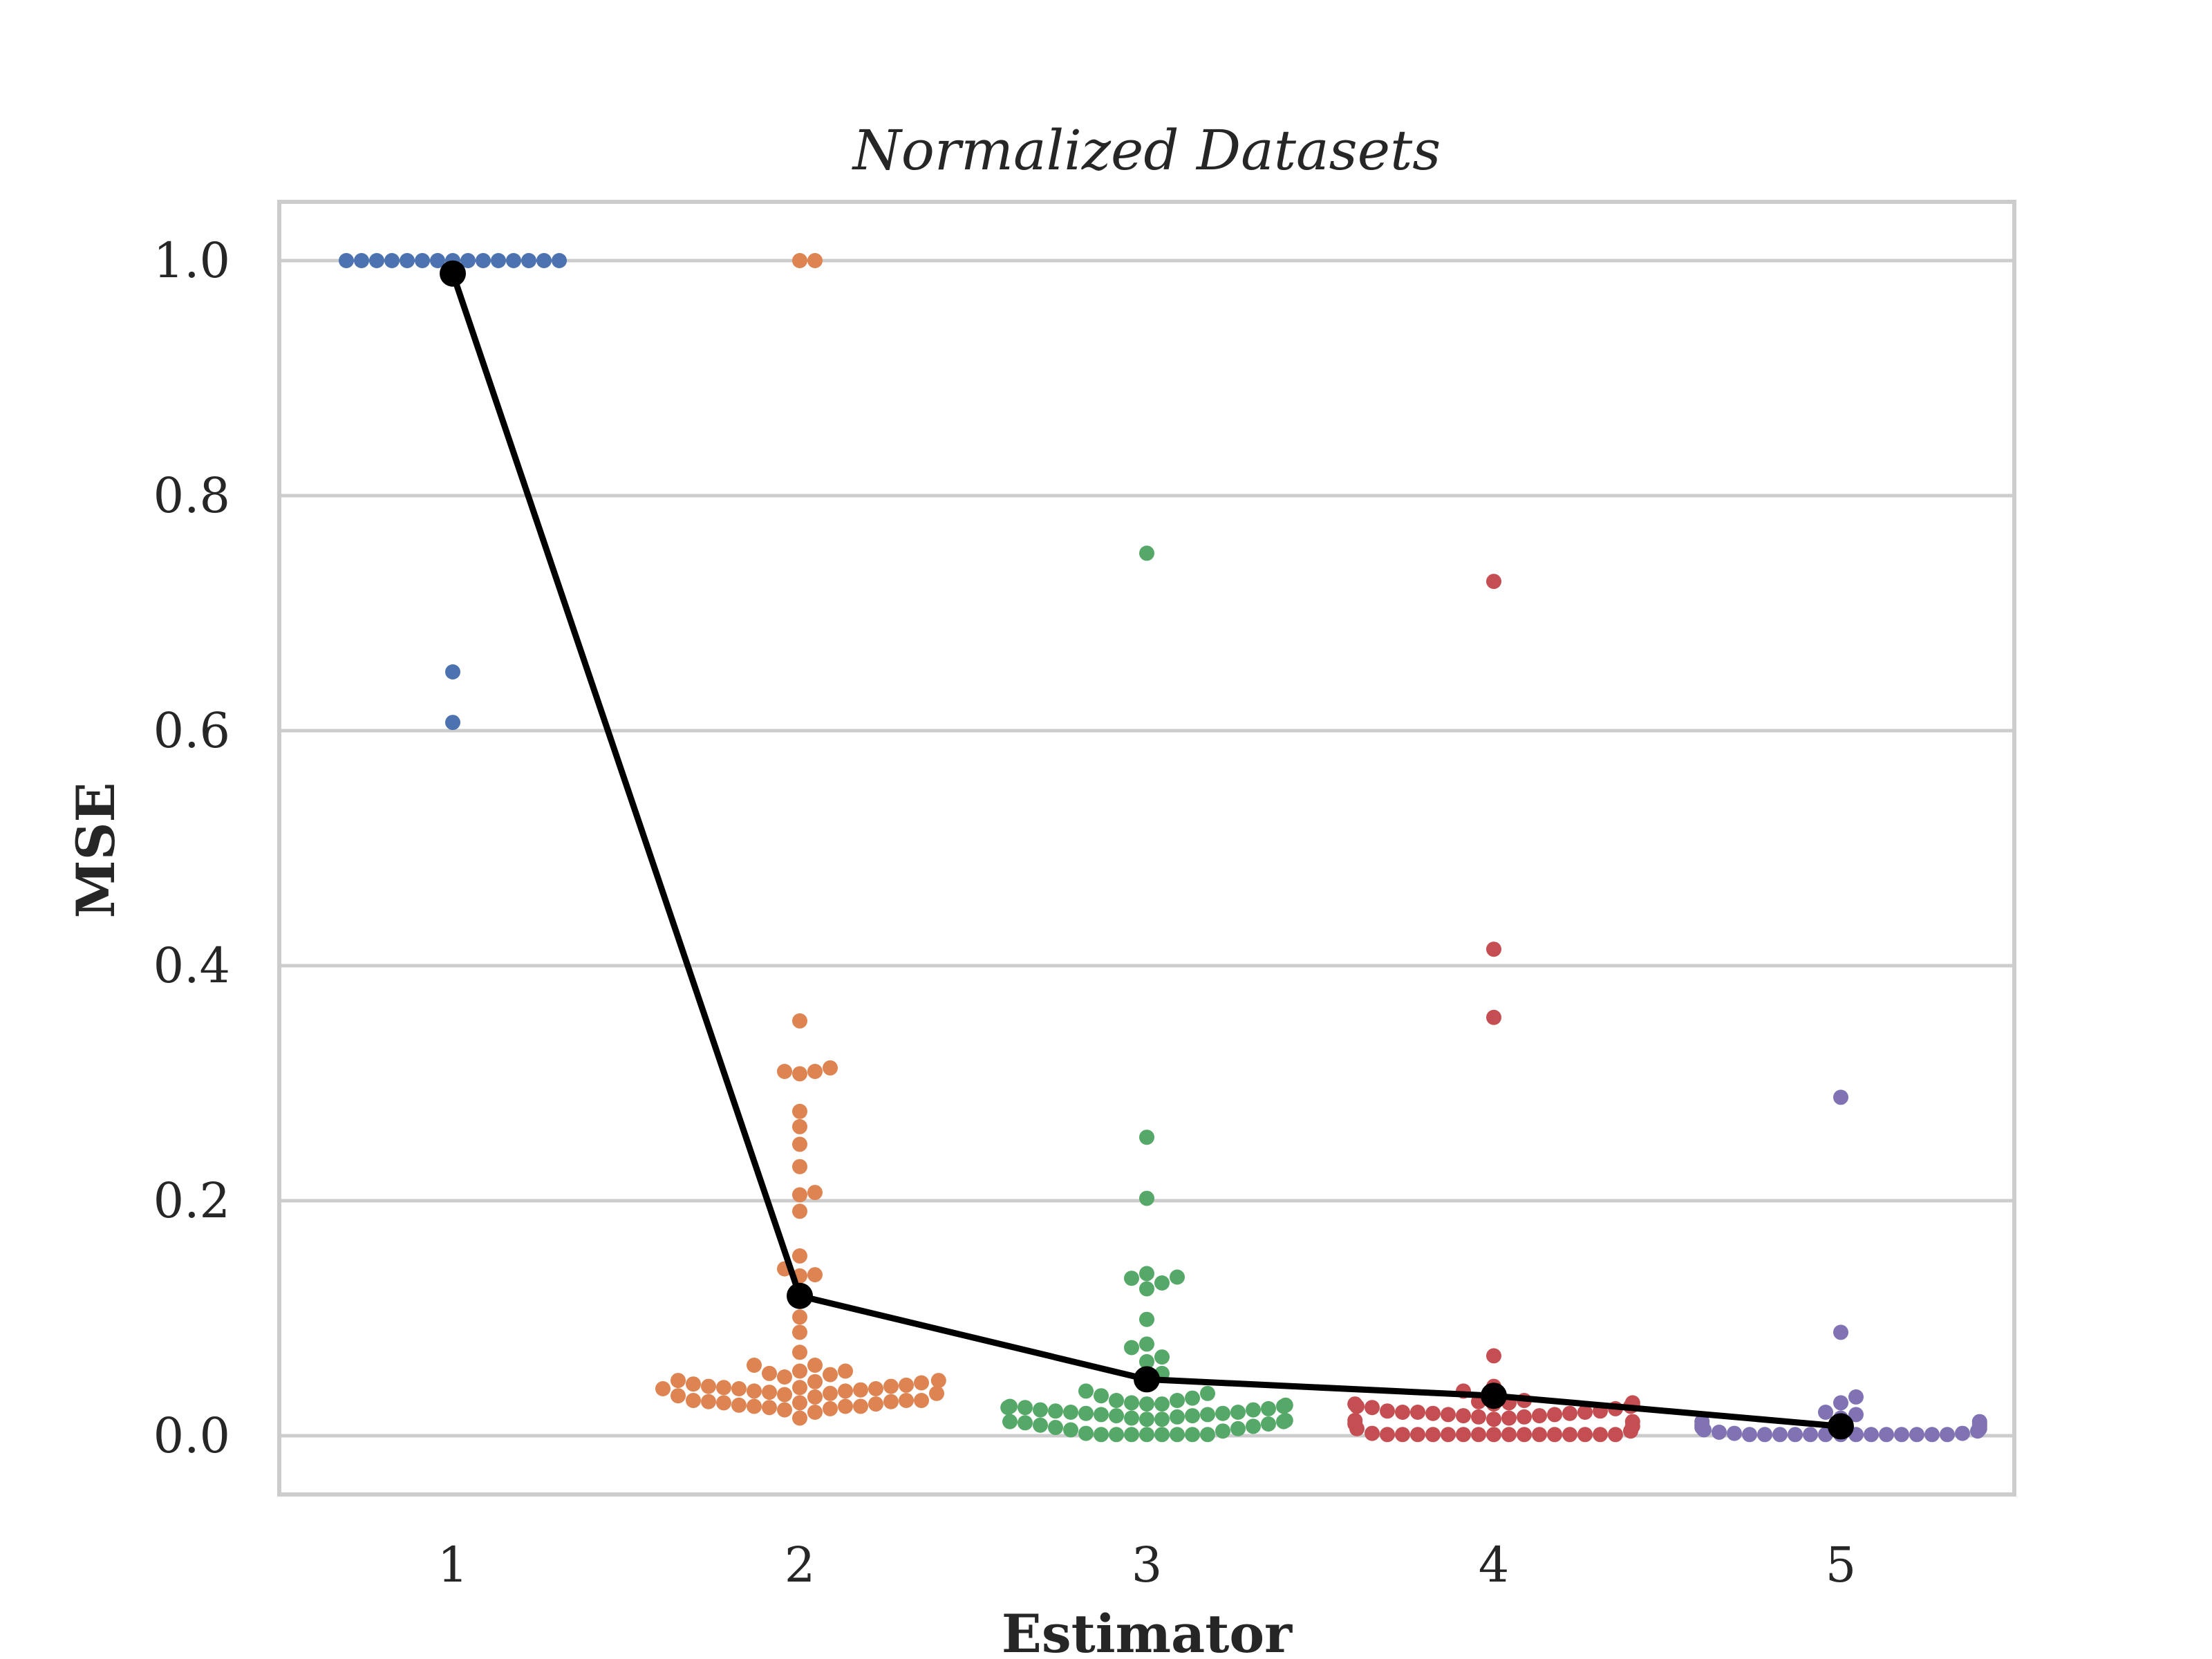  What do you see at coordinates (191, 495) in the screenshot?
I see `y-tick-label: 0.8` at bounding box center [191, 495].